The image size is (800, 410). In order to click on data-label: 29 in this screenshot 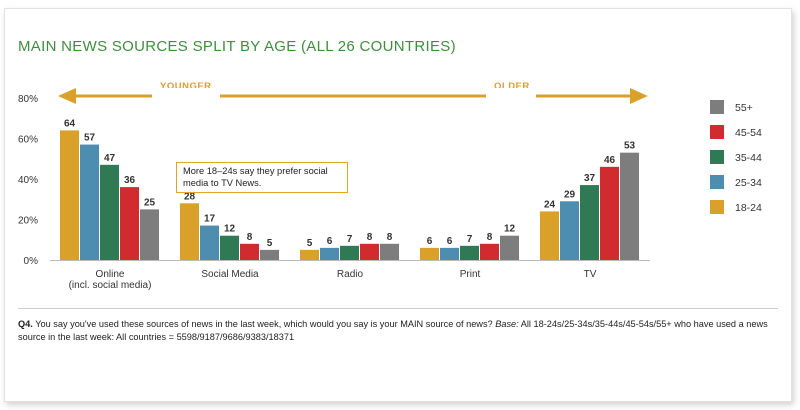, I will do `click(570, 194)`.